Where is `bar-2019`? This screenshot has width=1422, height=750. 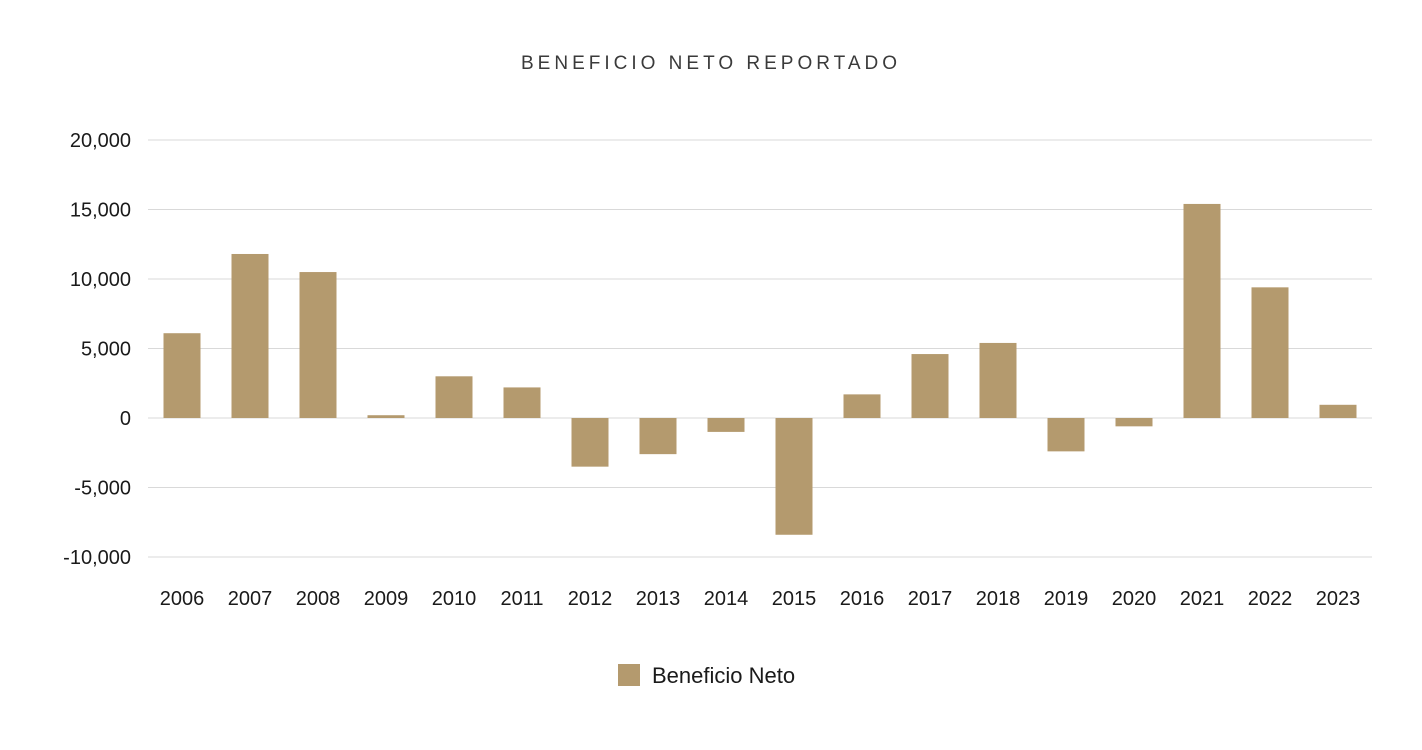
bar-2019 is located at coordinates (1066, 435).